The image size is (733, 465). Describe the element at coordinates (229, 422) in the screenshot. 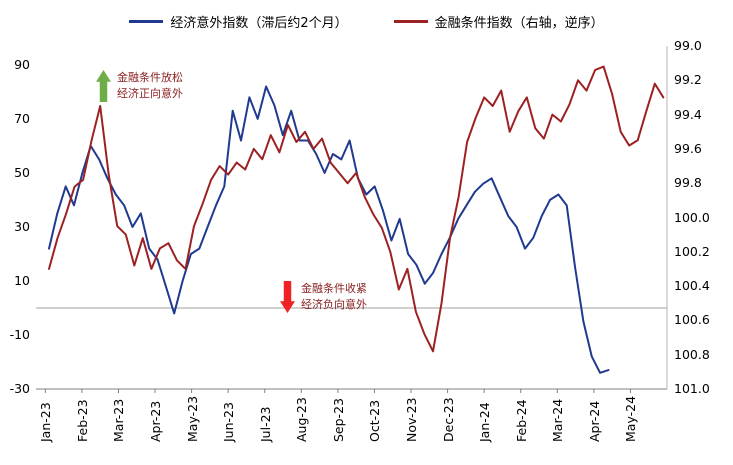

I see `x-axis-tick-label: Jun-23` at that location.